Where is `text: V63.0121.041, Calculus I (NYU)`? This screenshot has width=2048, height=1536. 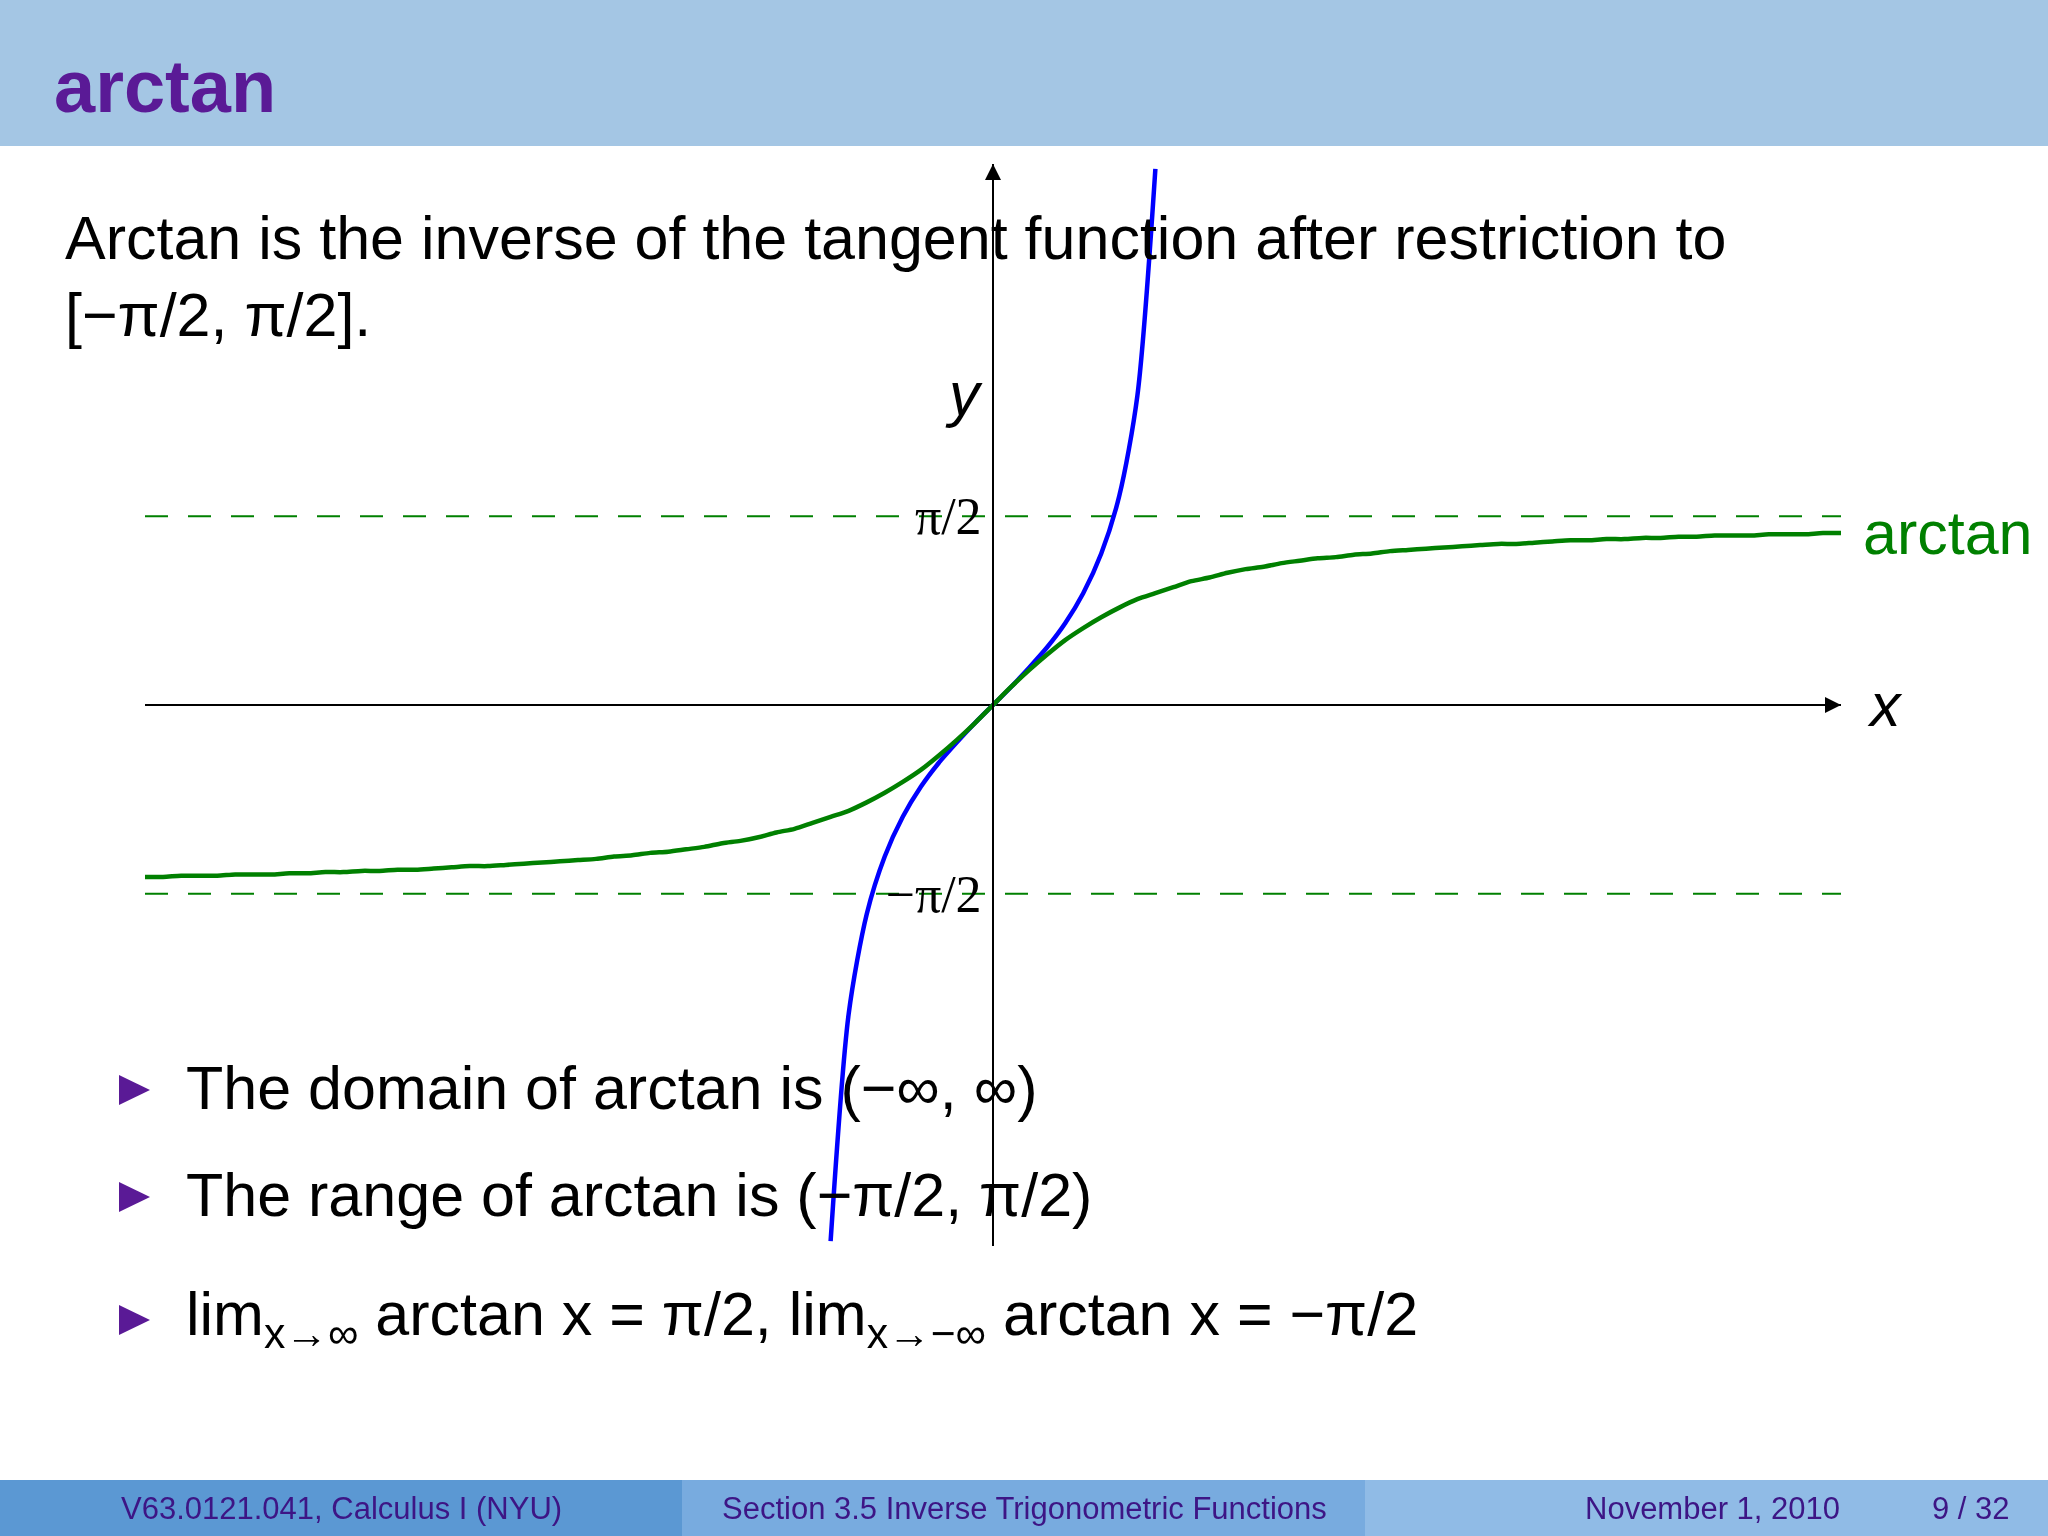
text: V63.0121.041, Calculus I (NYU) is located at coordinates (342, 1508).